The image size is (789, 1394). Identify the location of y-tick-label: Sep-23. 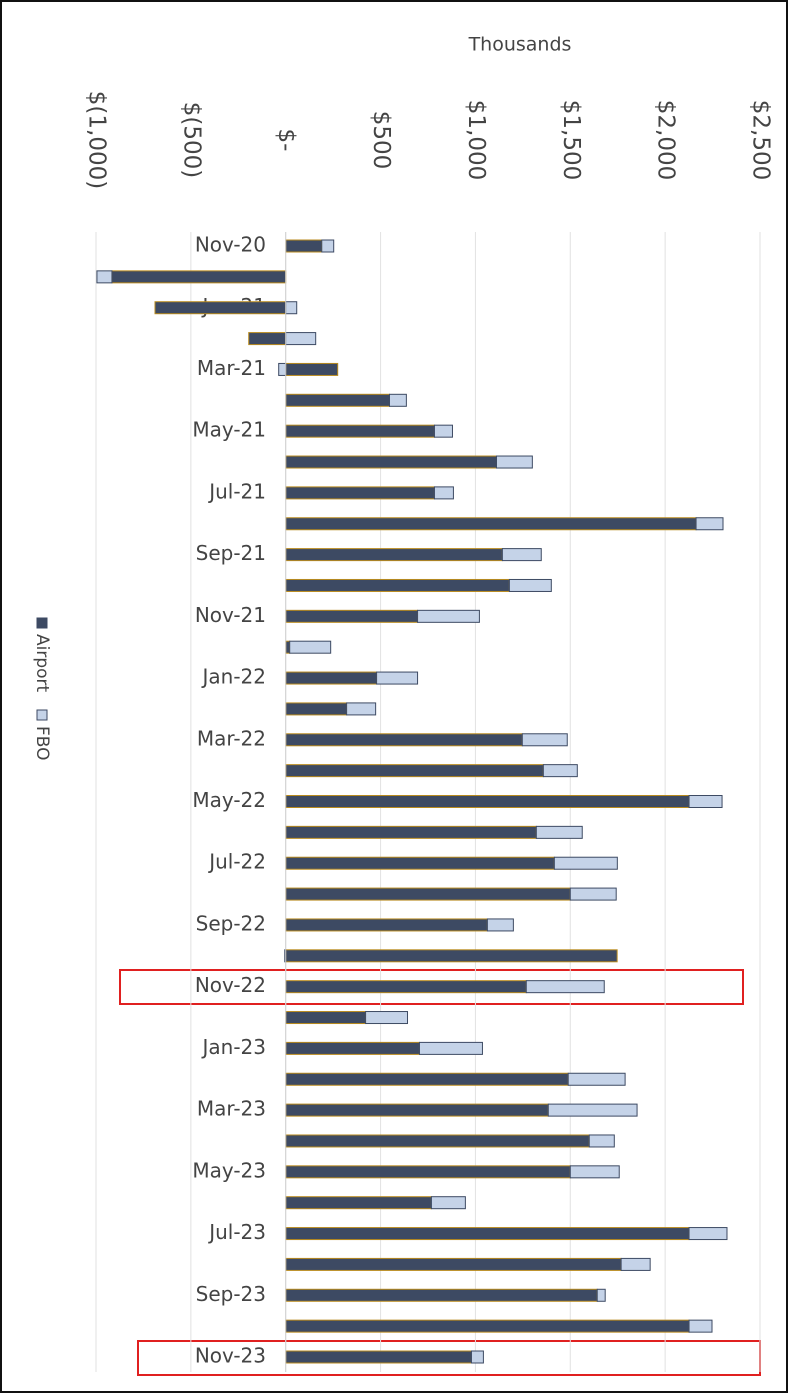
(231, 1294).